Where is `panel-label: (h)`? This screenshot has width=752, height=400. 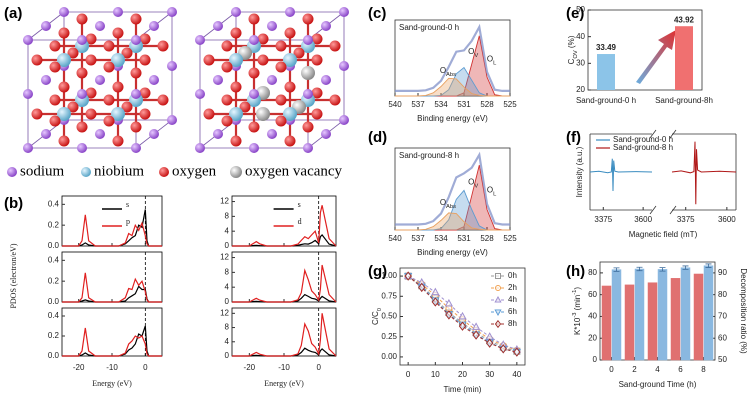
panel-label: (h) is located at coordinates (575, 271).